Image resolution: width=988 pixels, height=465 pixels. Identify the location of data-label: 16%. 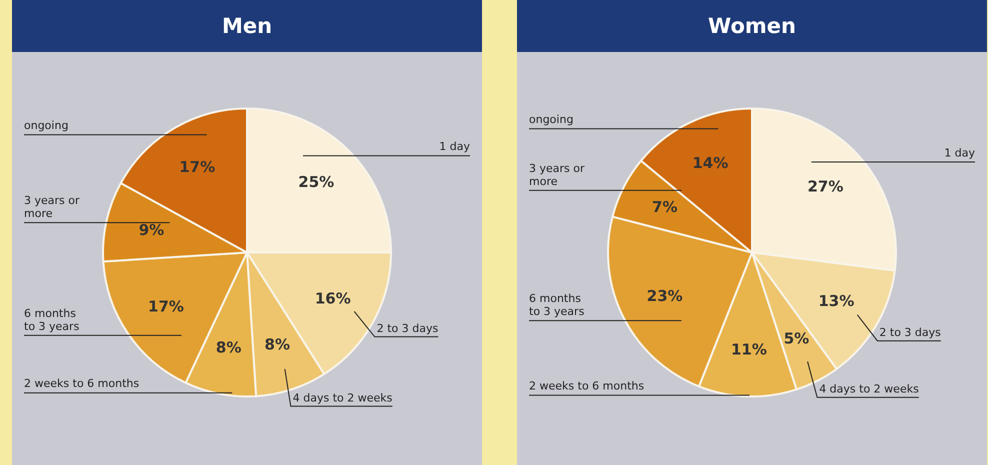
(332, 299).